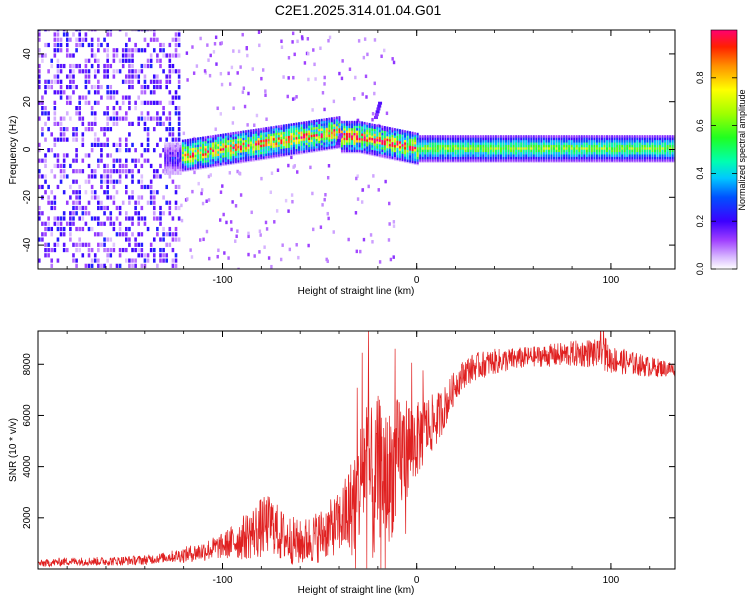  What do you see at coordinates (27, 364) in the screenshot?
I see `y-tick-label-snr: 8000` at bounding box center [27, 364].